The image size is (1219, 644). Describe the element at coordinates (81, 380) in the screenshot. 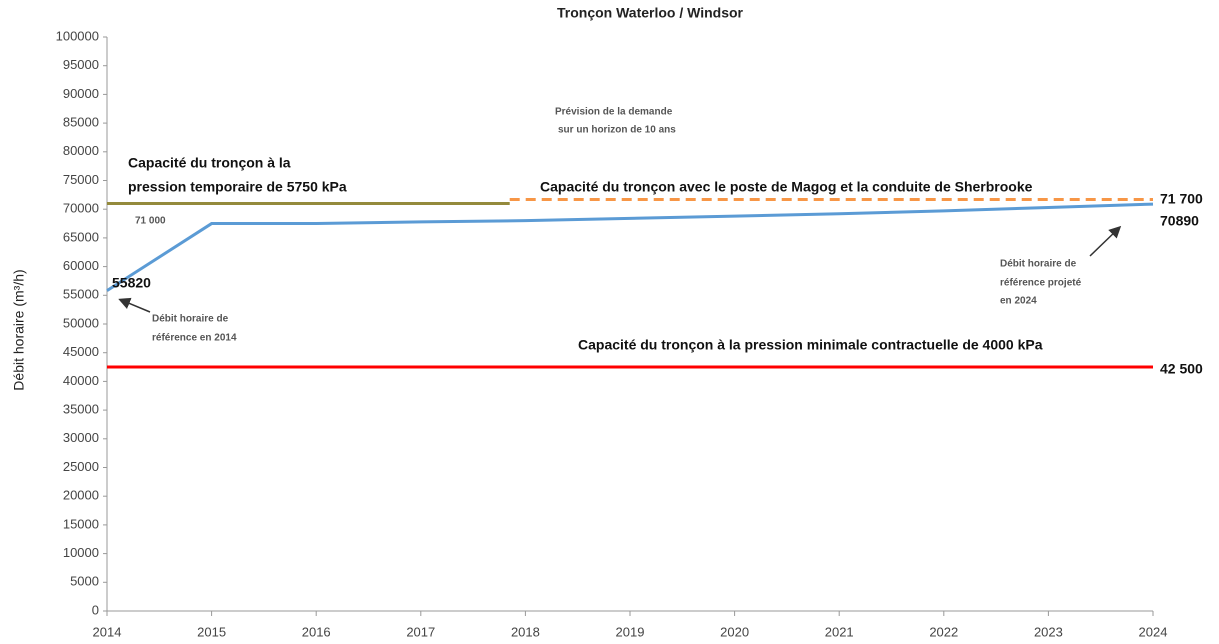

I see `y-tick-label: 40000` at that location.